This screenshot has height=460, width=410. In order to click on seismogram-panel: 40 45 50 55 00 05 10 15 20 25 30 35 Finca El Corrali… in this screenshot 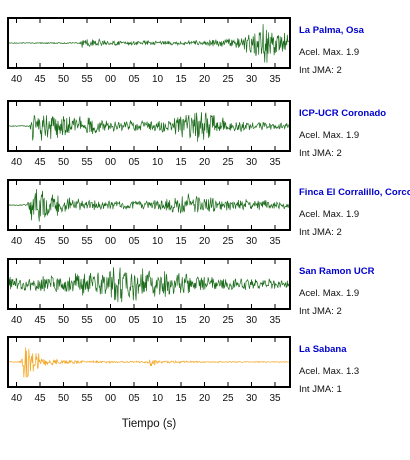, I will do `click(208, 213)`.